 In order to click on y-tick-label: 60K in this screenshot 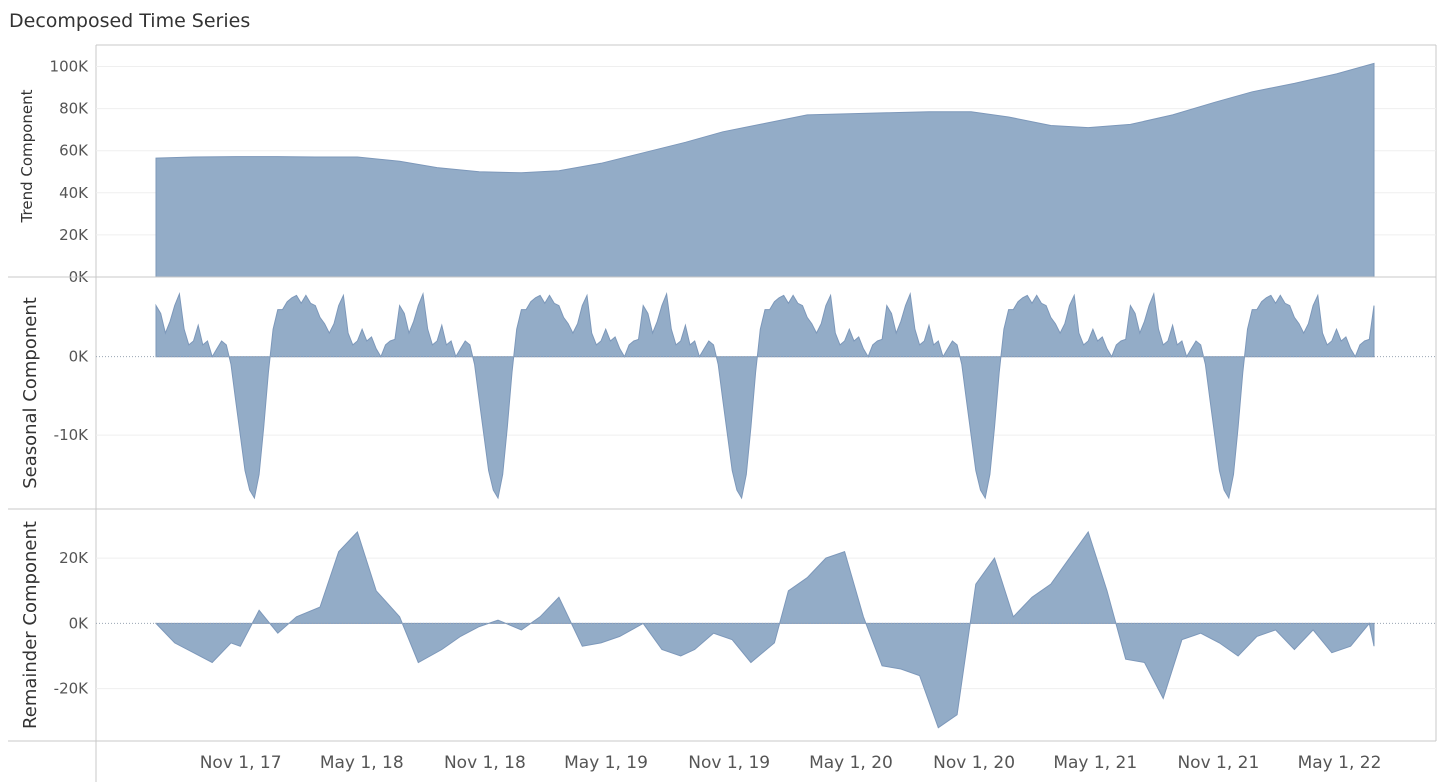, I will do `click(74, 151)`.